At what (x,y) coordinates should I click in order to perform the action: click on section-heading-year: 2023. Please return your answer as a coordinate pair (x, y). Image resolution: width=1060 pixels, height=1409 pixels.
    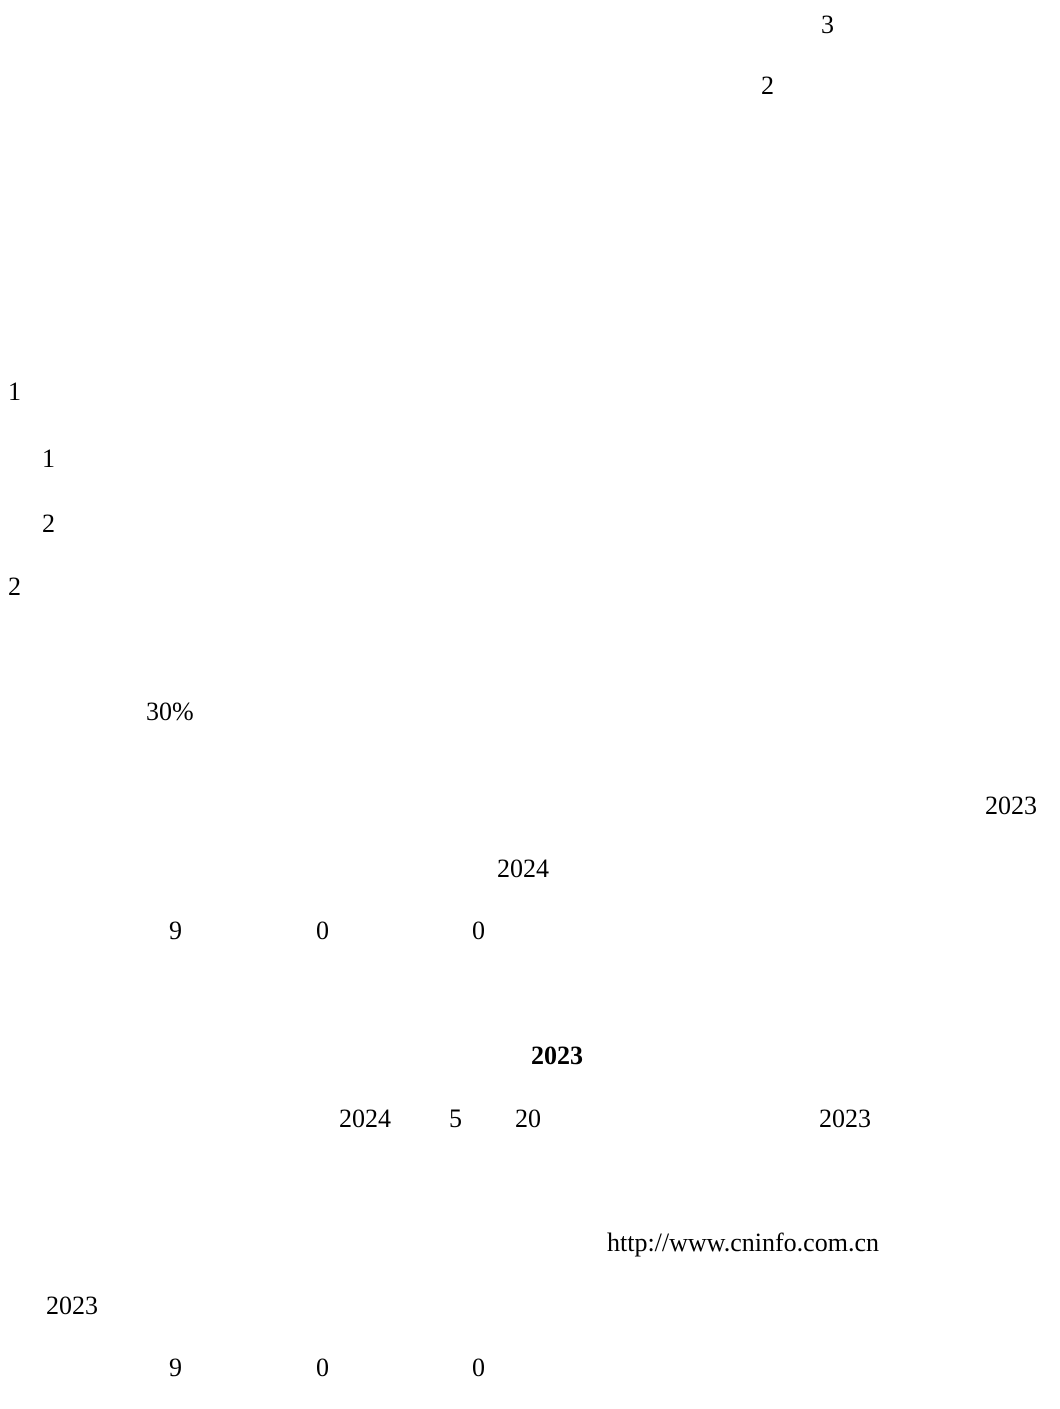
    Looking at the image, I should click on (557, 1055).